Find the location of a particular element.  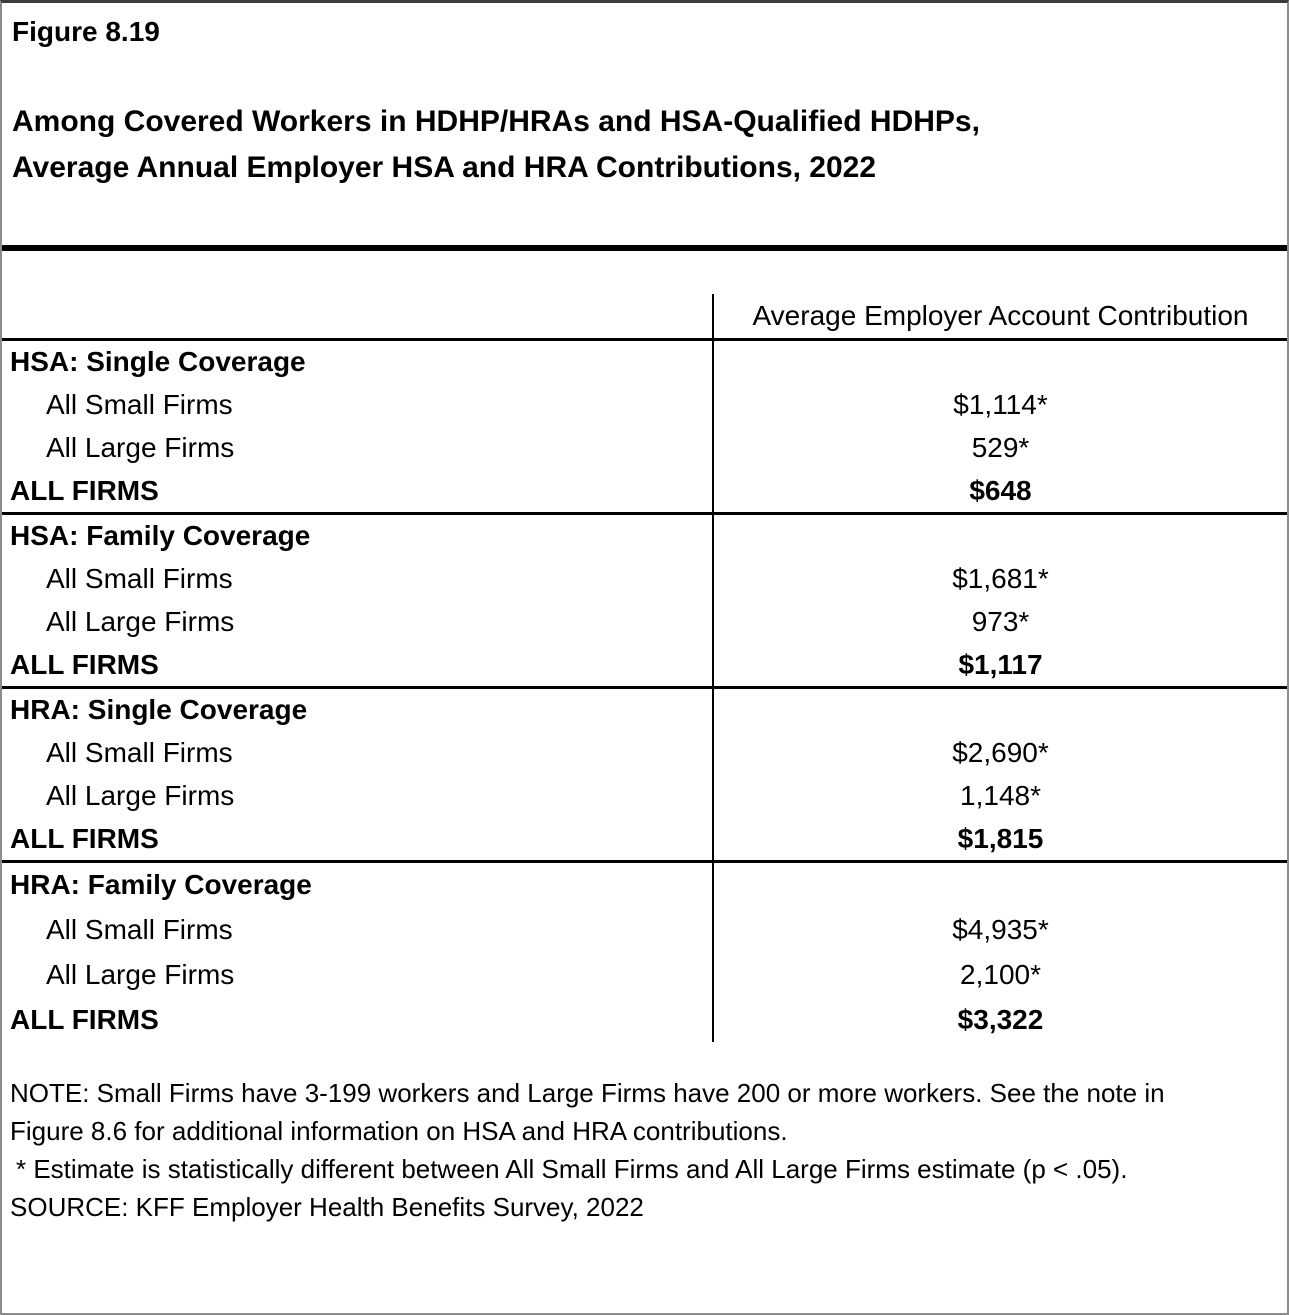

title-divider-rule is located at coordinates (644, 248).